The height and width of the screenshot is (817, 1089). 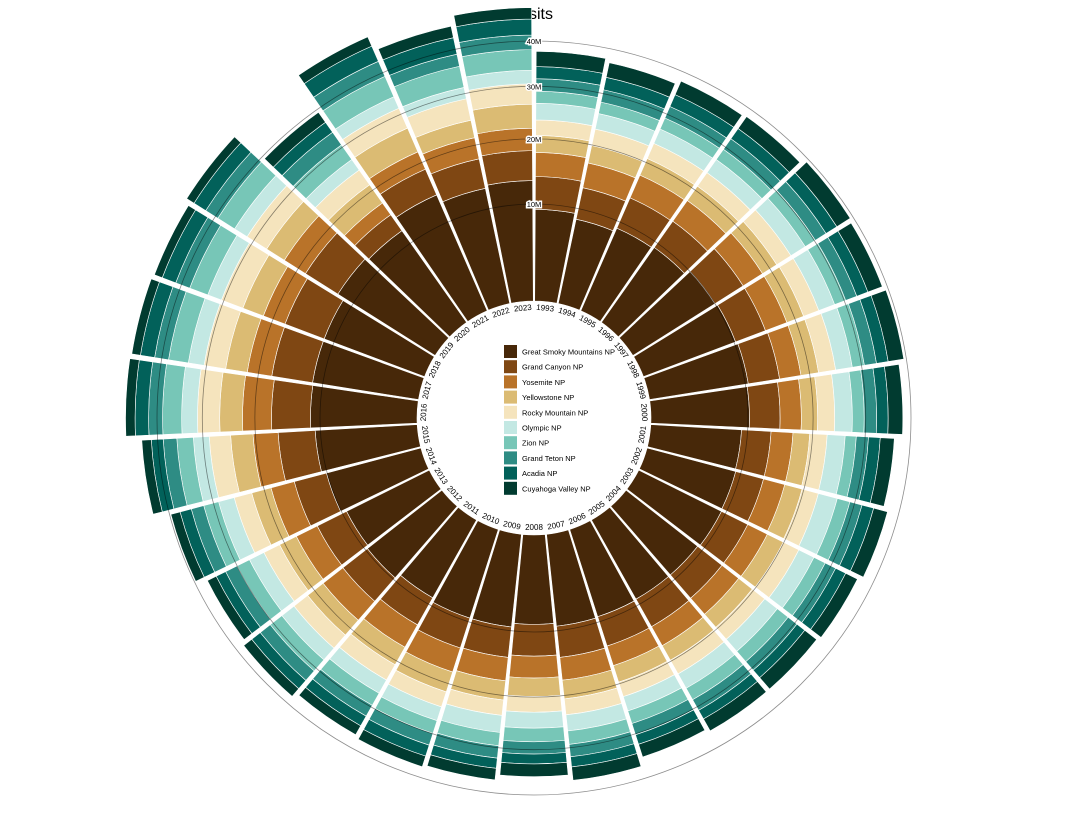 I want to click on legend-label-3: Yosemite NP, so click(x=543, y=382).